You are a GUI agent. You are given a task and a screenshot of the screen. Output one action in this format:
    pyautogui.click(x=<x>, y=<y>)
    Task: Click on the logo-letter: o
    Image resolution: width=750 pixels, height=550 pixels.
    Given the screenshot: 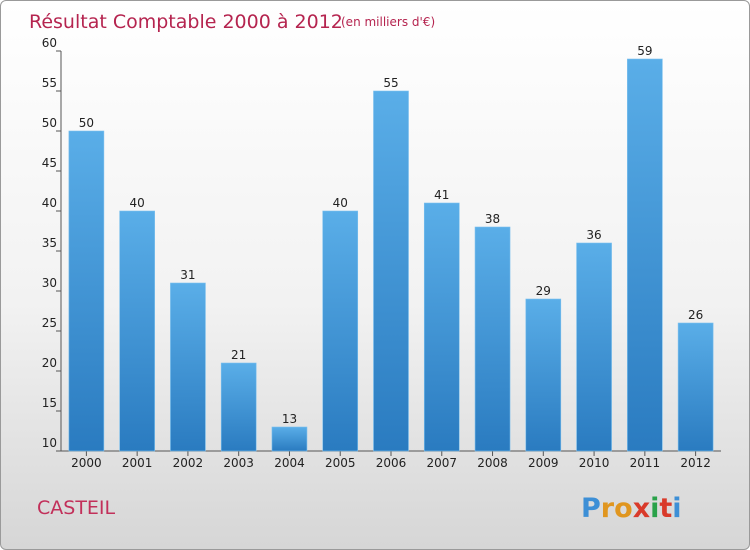 What is the action you would take?
    pyautogui.click(x=623, y=508)
    